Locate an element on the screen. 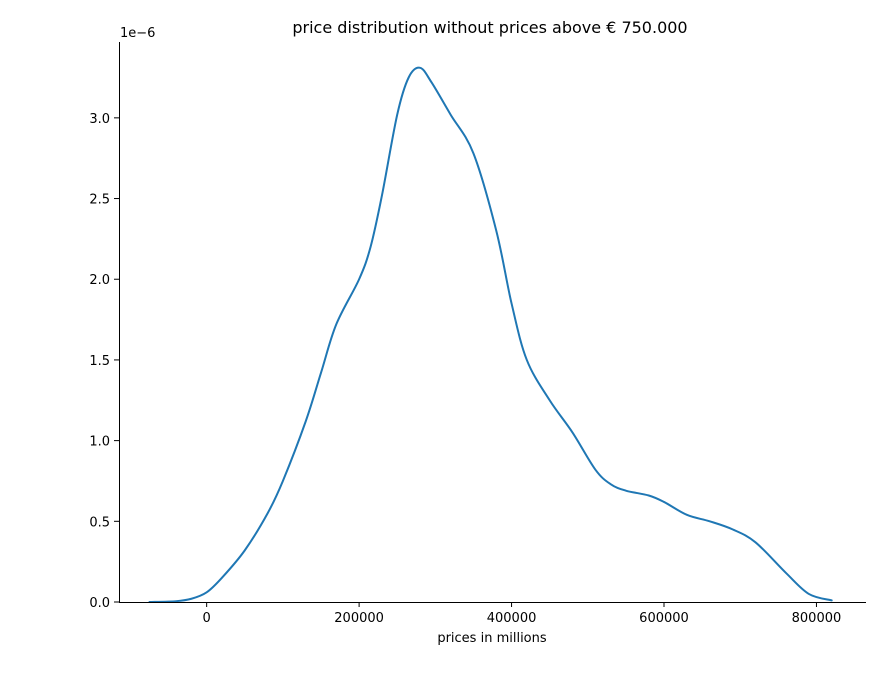 This screenshot has height=681, width=893. x-tick-label: 600000 is located at coordinates (664, 618).